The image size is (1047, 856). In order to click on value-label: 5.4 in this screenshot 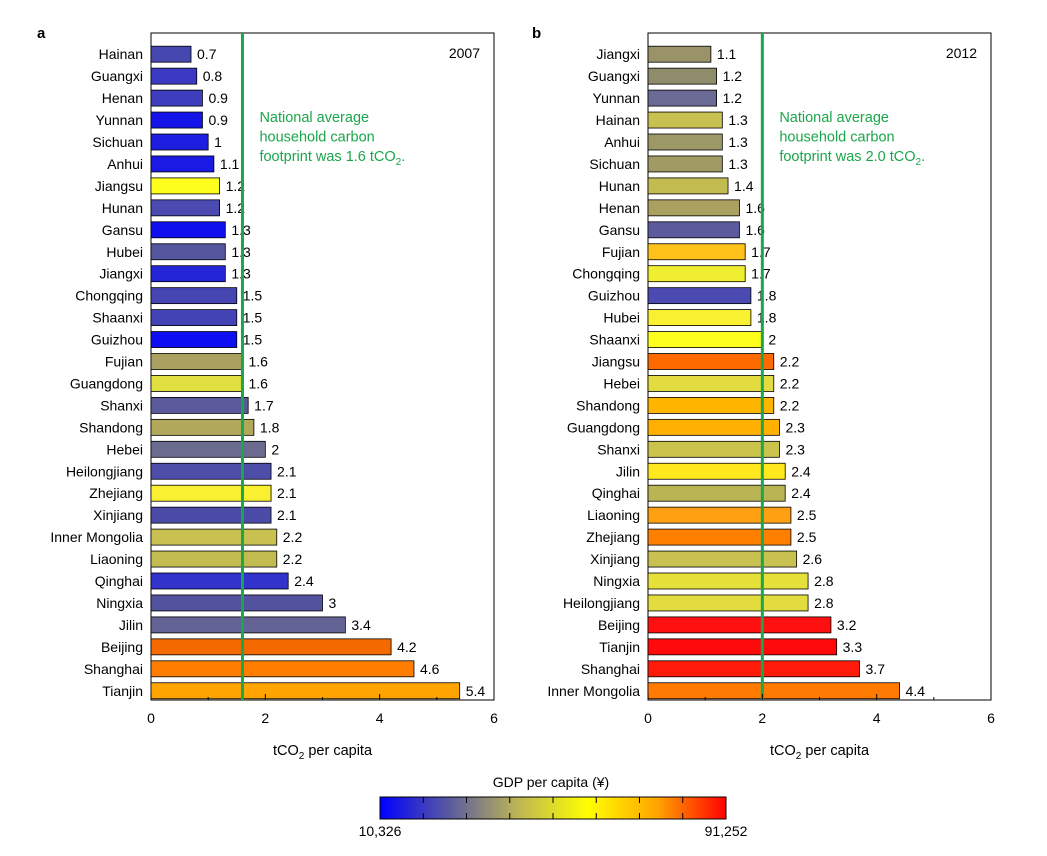, I will do `click(476, 691)`.